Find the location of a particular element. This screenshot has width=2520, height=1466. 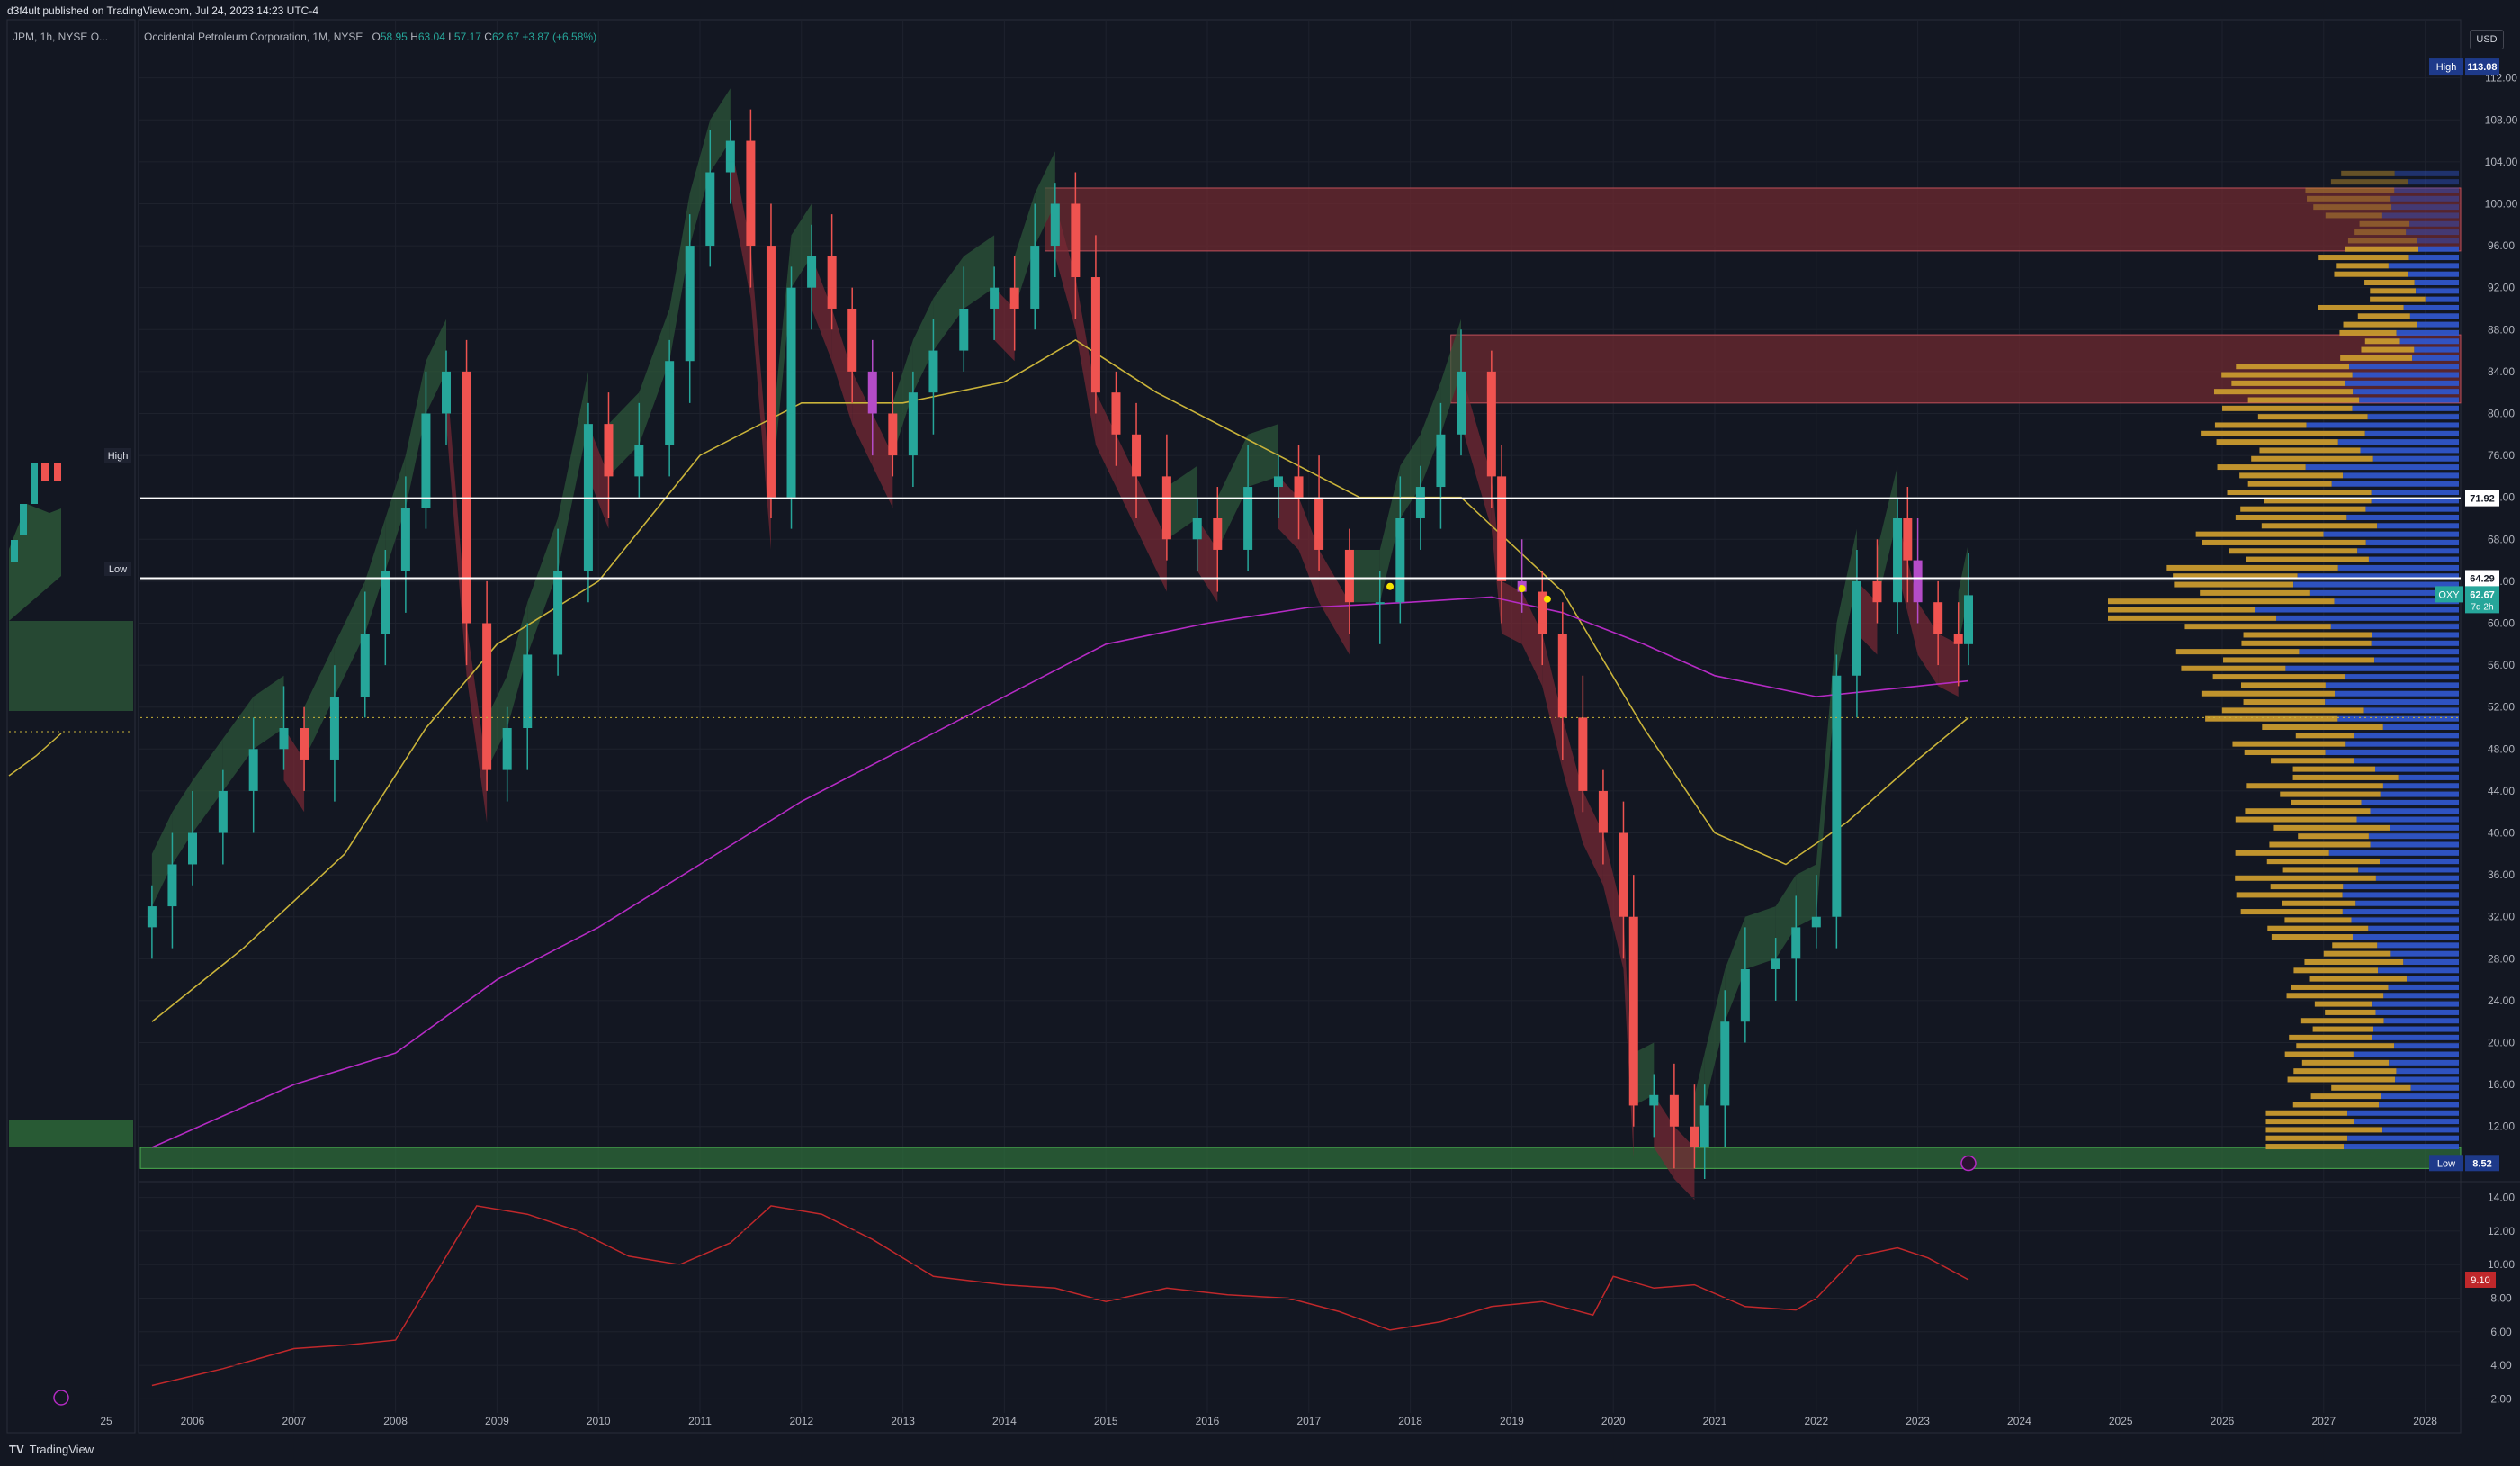

left-pane-green-zone is located at coordinates (71, 666).